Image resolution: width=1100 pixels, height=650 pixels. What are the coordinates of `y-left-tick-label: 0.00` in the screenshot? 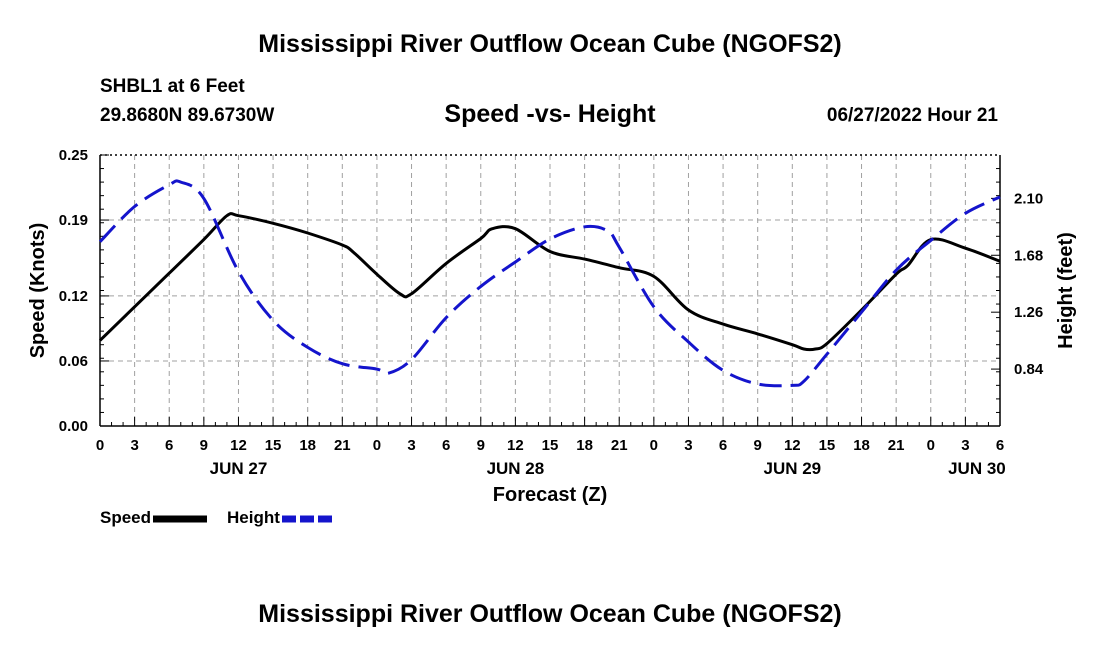 It's located at (73, 426).